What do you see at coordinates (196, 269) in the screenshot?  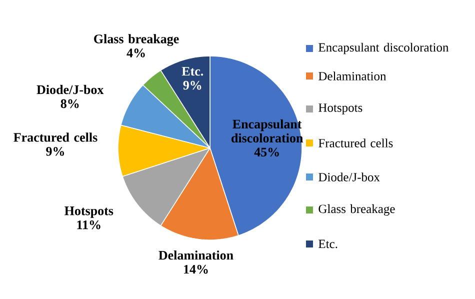 I see `data-label: 14%` at bounding box center [196, 269].